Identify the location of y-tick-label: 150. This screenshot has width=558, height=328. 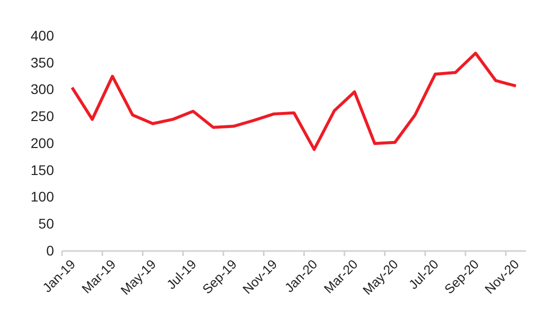
(42, 170).